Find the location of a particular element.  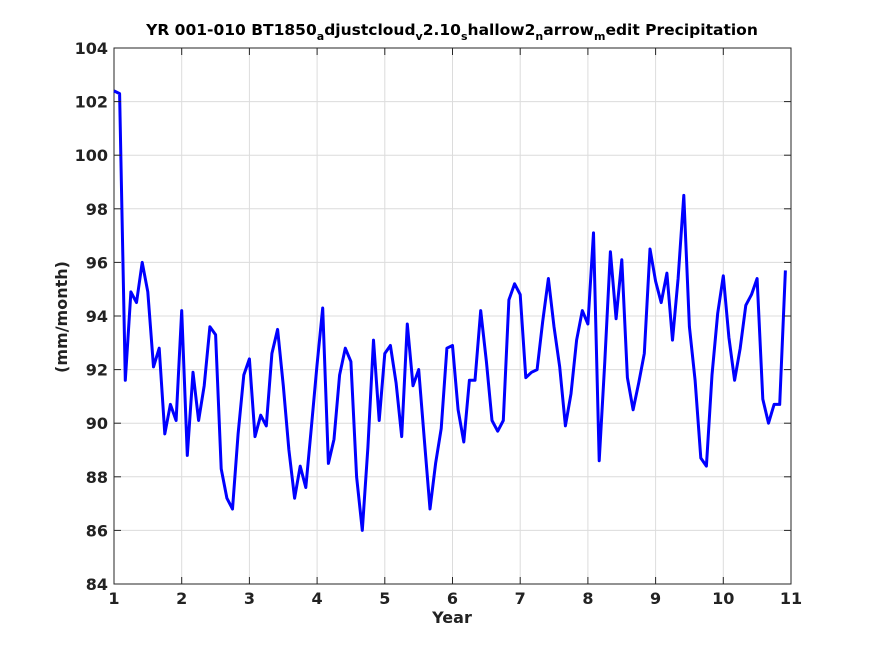

x-tick-label: 10 is located at coordinates (723, 598).